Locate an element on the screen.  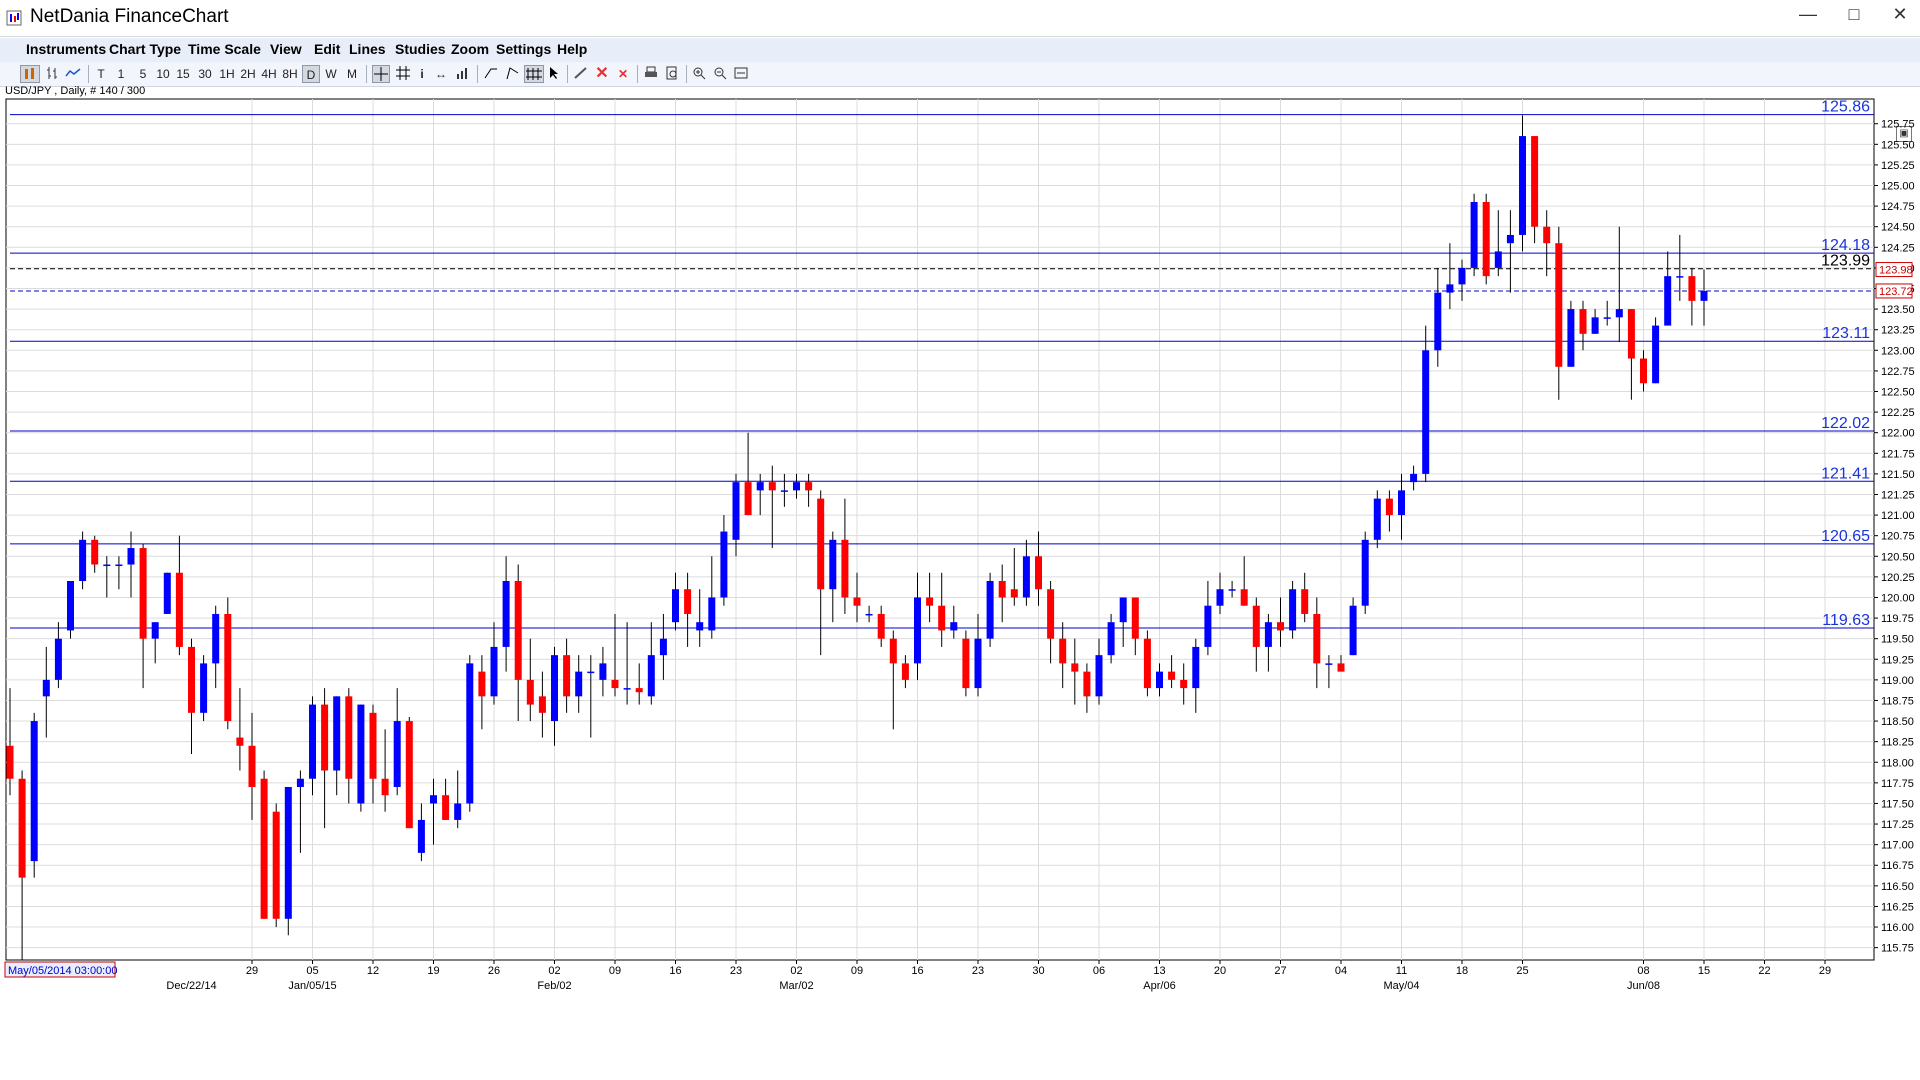
menu-zoom: Zoom is located at coordinates (470, 49).